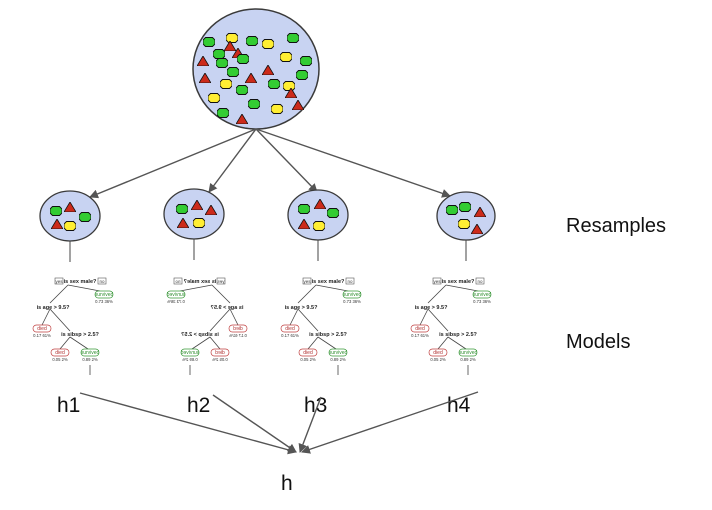 The height and width of the screenshot is (510, 712). What do you see at coordinates (390, 422) in the screenshot?
I see `arrow-h4-to-h` at bounding box center [390, 422].